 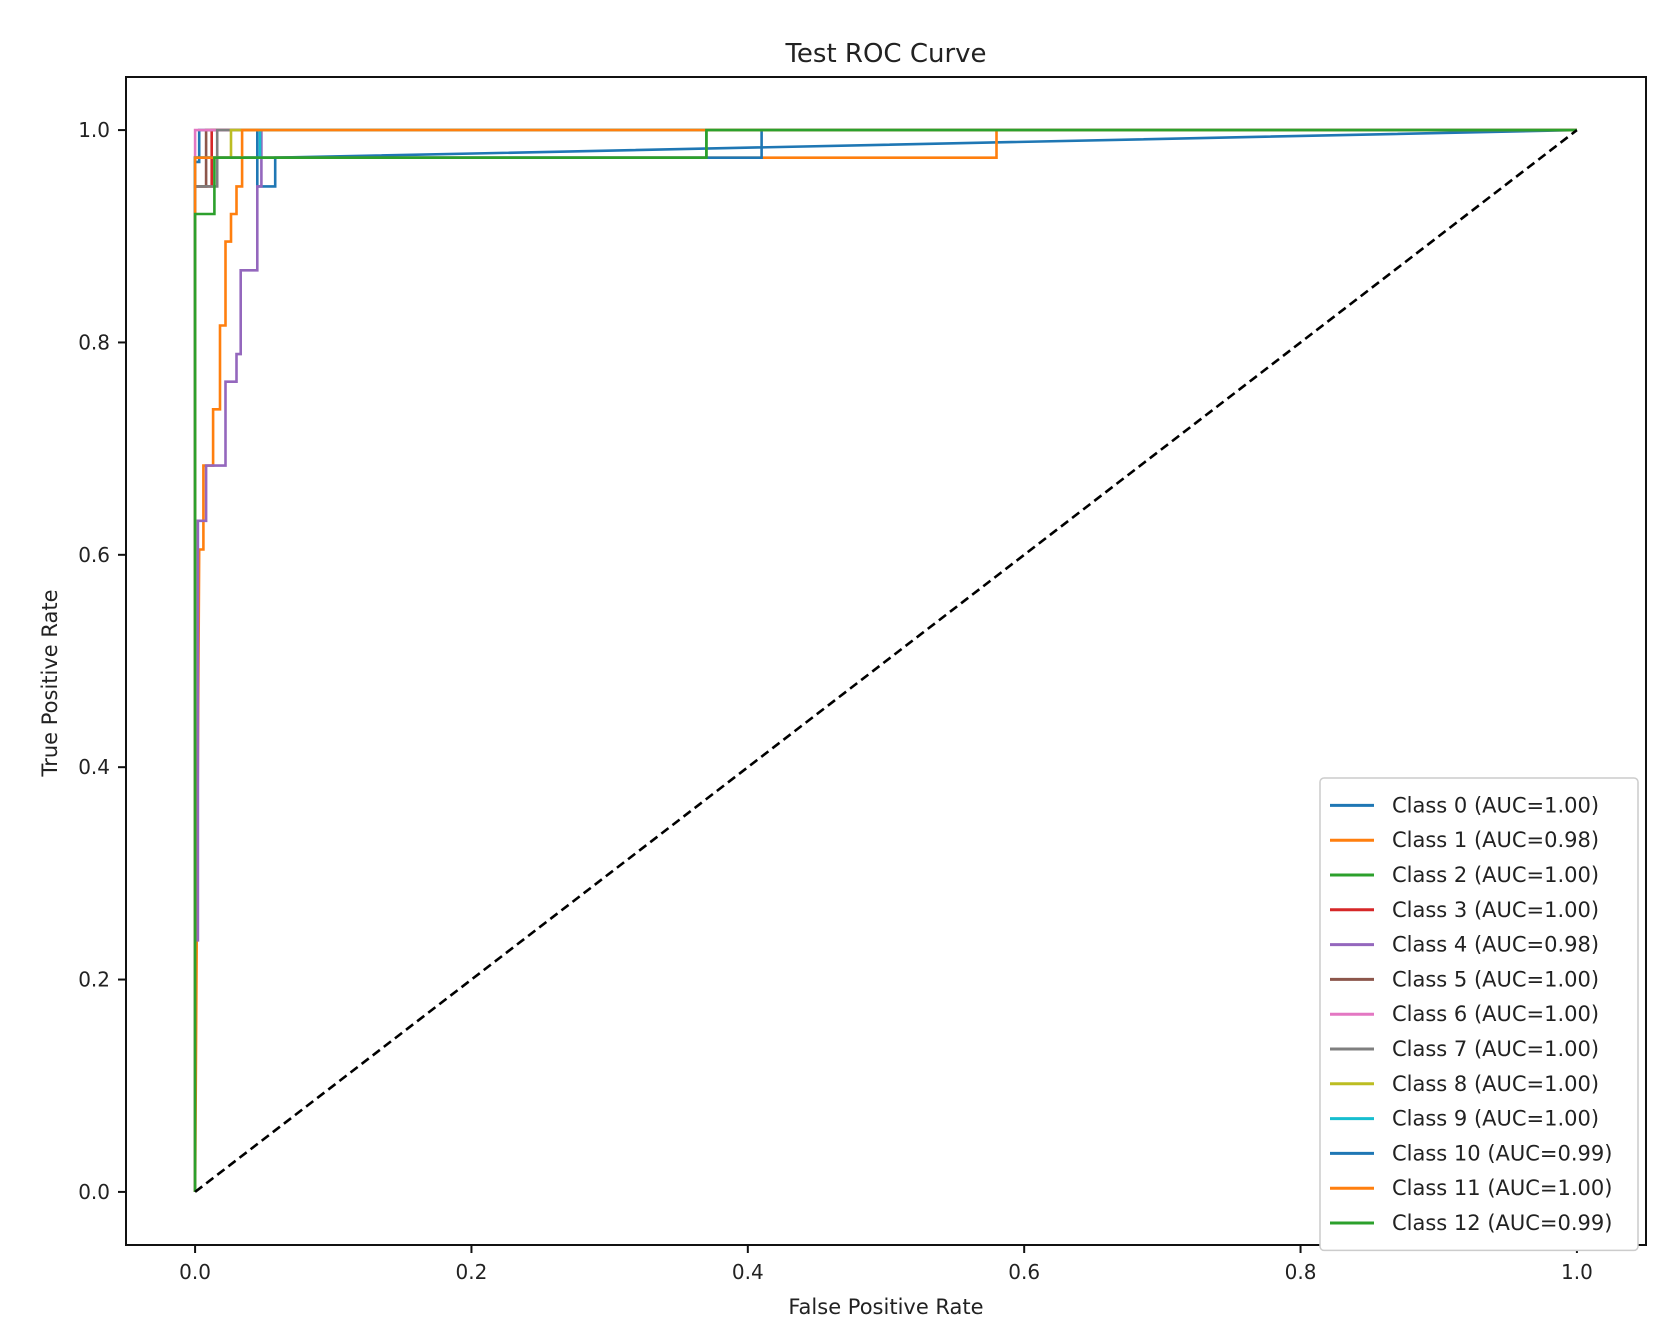 I want to click on x-tick-label: 0.4, so click(x=748, y=1272).